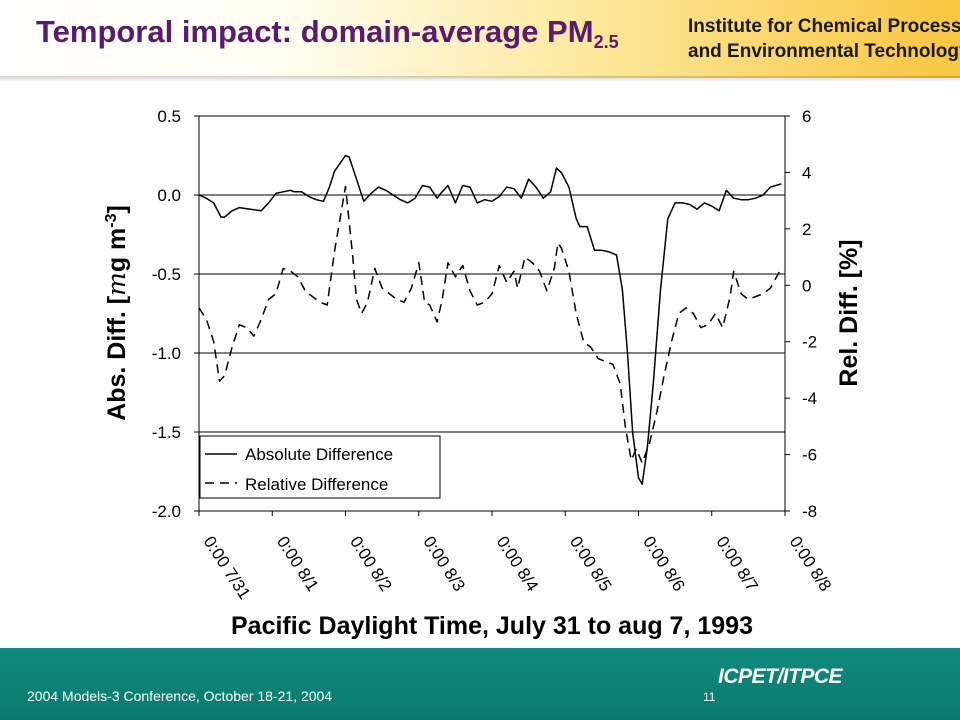  I want to click on institute-line-2: and Environmental Technology, so click(824, 51).